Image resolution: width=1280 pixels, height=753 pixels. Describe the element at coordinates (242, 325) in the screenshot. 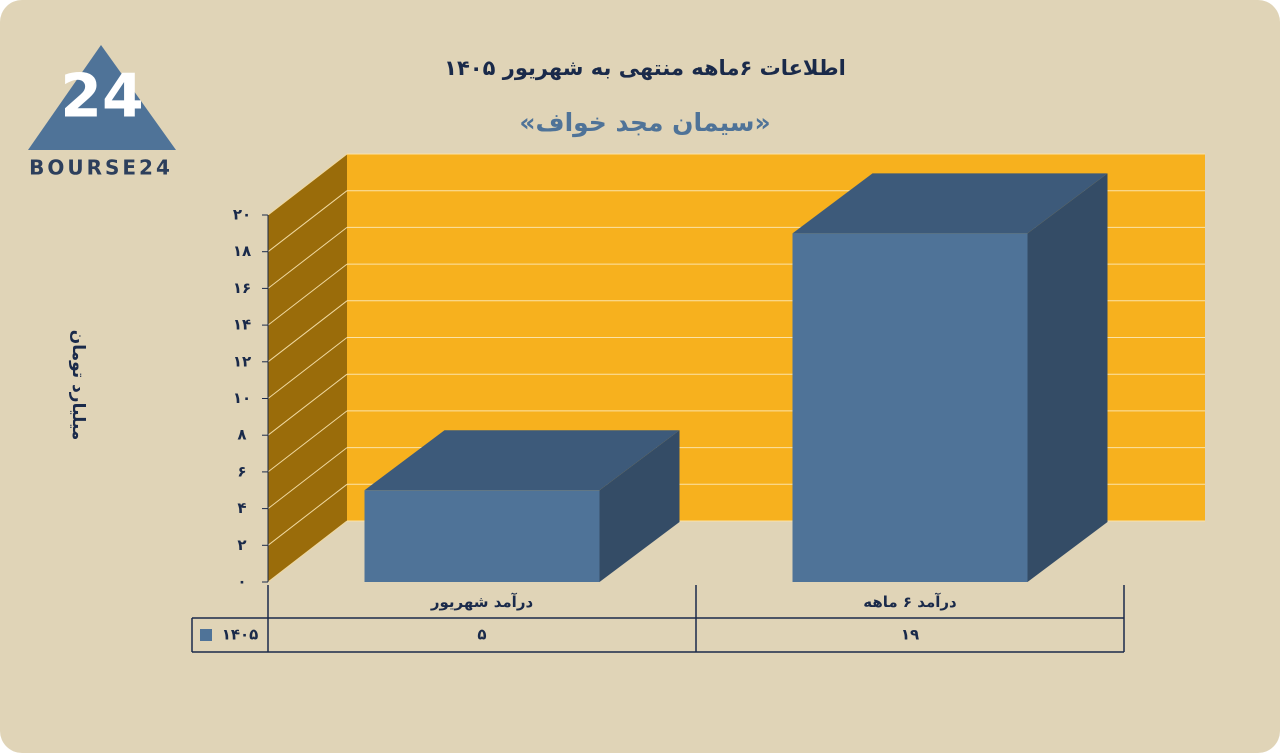

I see `y-tick-label: ۱۴` at that location.